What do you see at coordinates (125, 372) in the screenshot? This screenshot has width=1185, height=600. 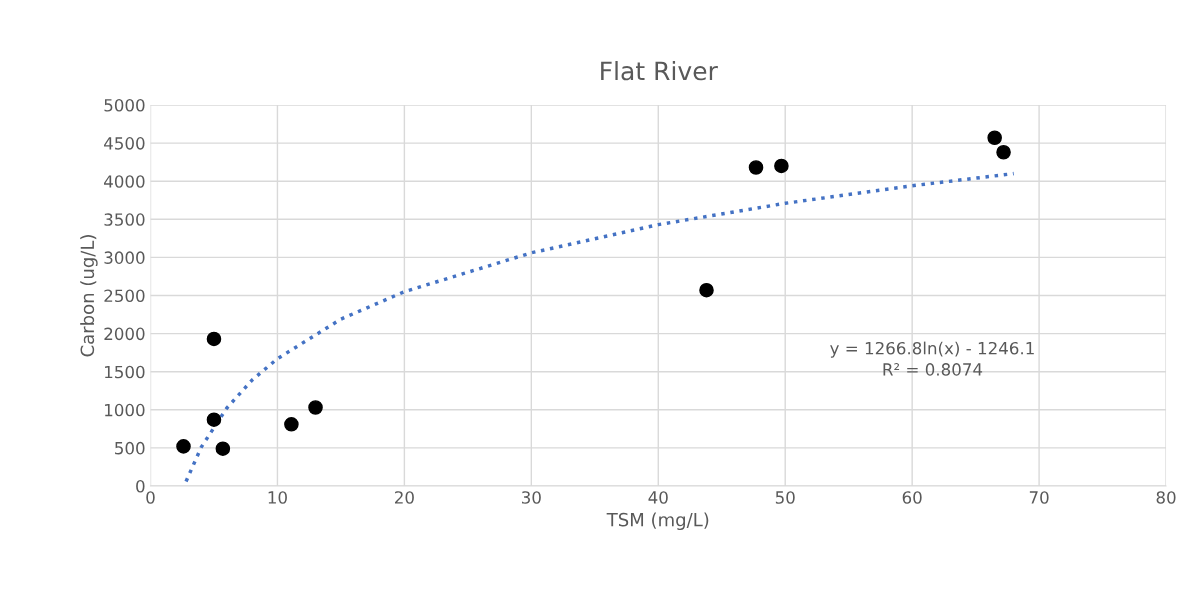 I see `y-tick-label: 1500` at bounding box center [125, 372].